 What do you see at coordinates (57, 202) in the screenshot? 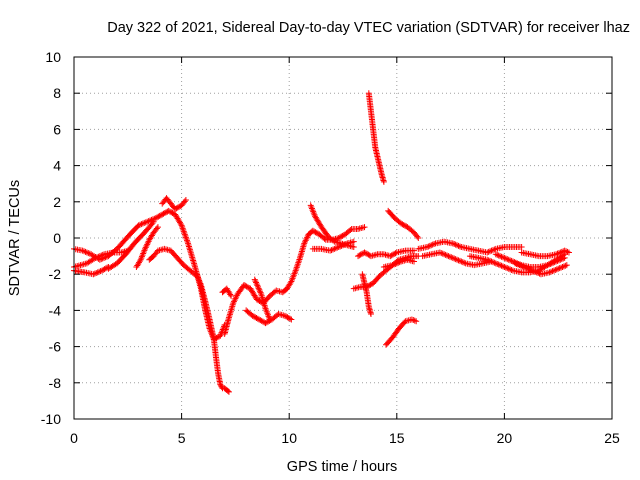
I see `y-tick-label: 2` at bounding box center [57, 202].